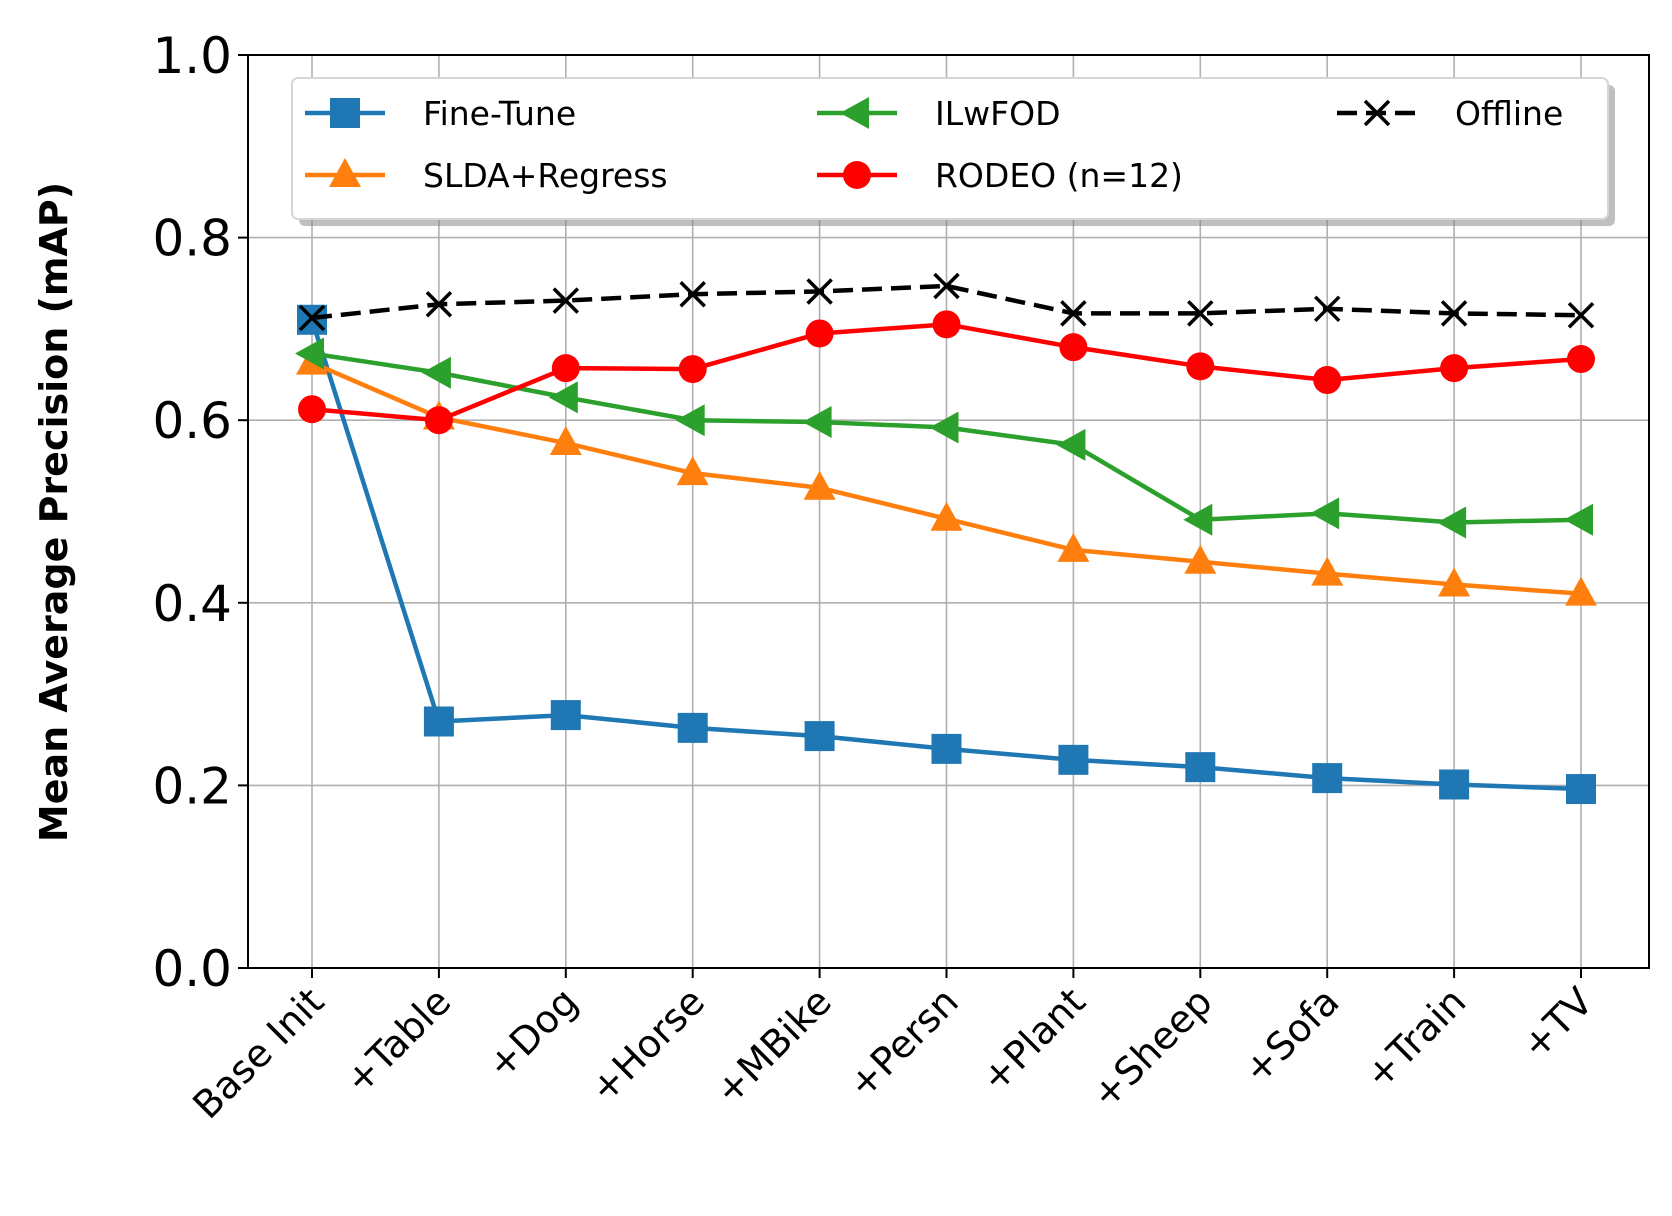 This screenshot has width=1672, height=1216. What do you see at coordinates (54, 512) in the screenshot?
I see `y-axis-label: Mean Average Precision (mAP)` at bounding box center [54, 512].